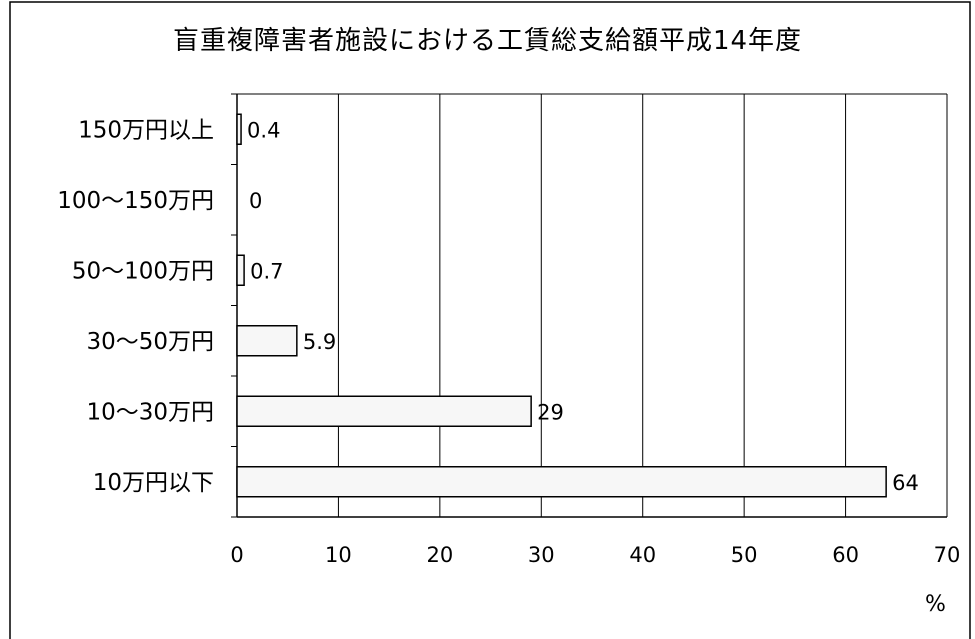 The width and height of the screenshot is (975, 639). What do you see at coordinates (744, 555) in the screenshot?
I see `x-tick-label: 50` at bounding box center [744, 555].